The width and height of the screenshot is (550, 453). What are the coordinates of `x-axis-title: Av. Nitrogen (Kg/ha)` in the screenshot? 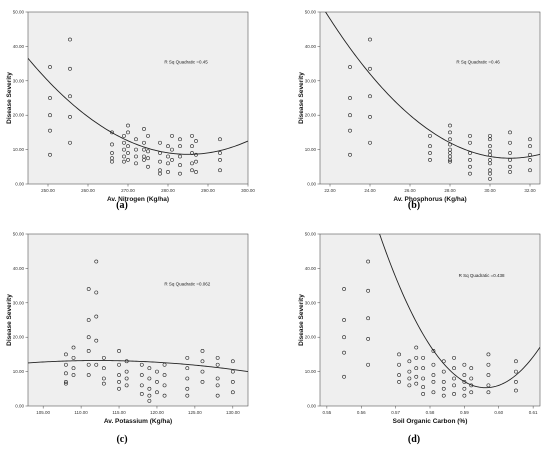 It's located at (138, 199).